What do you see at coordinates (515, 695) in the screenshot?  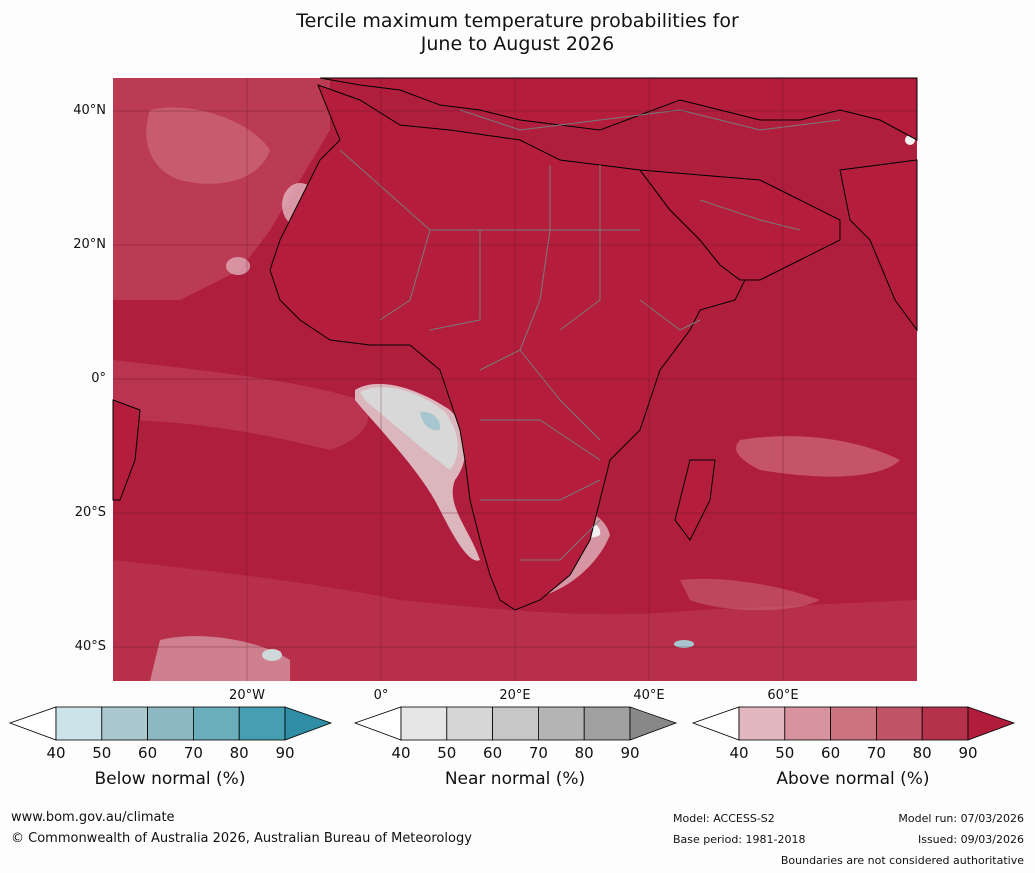 I see `lon-label-20e: 20°E` at bounding box center [515, 695].